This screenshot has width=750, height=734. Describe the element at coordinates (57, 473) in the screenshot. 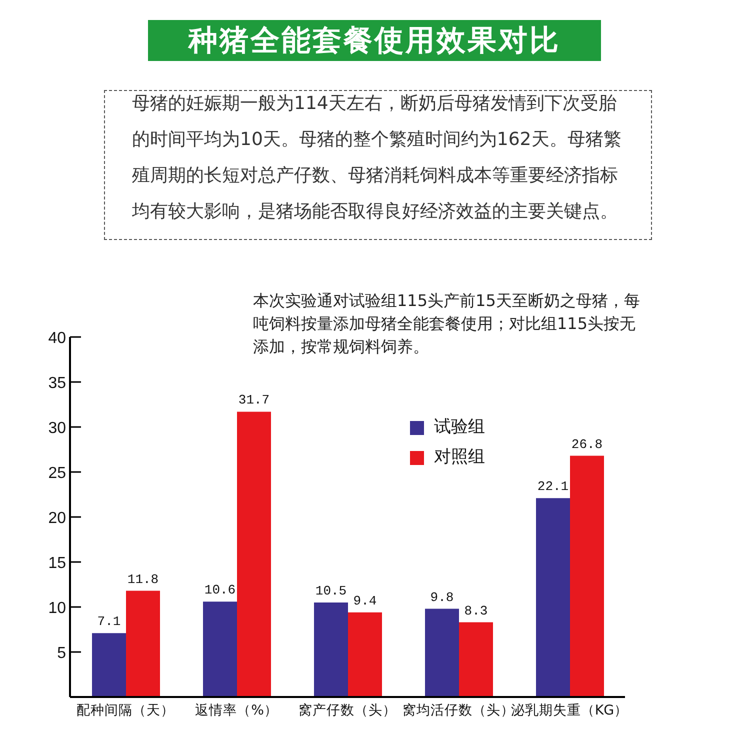

I see `y-tick-label: 25` at that location.